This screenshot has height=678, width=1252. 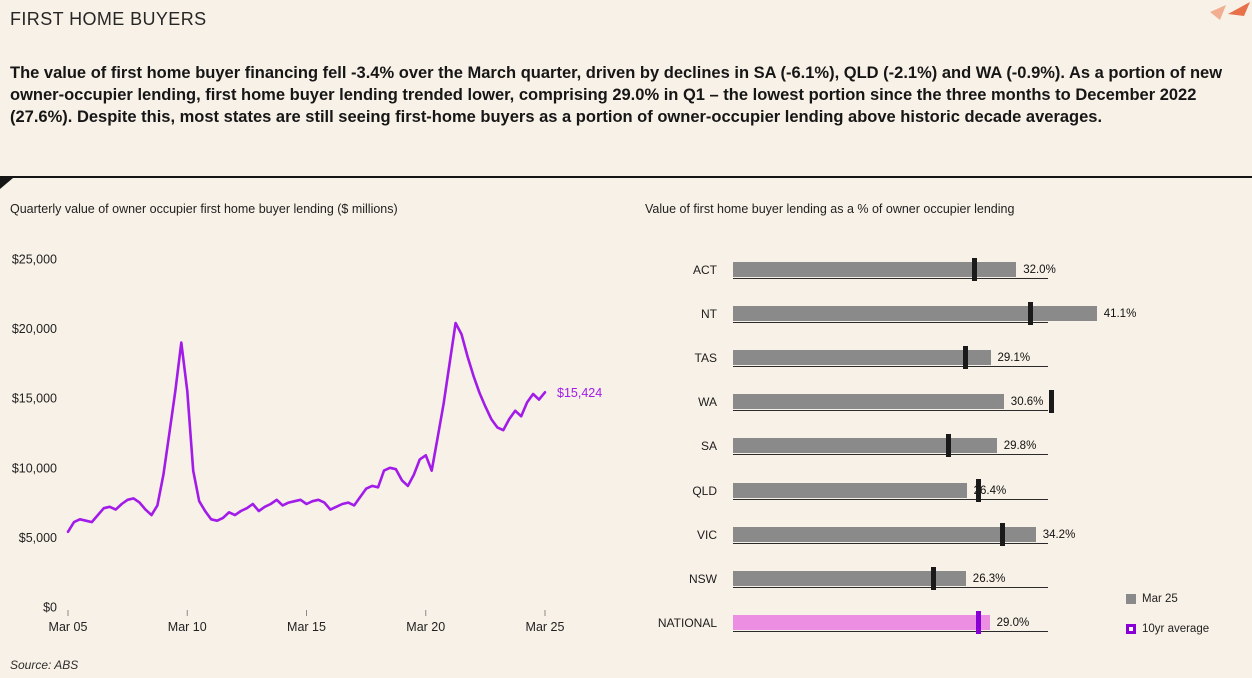 I want to click on value-label: 41.1%, so click(x=1120, y=314).